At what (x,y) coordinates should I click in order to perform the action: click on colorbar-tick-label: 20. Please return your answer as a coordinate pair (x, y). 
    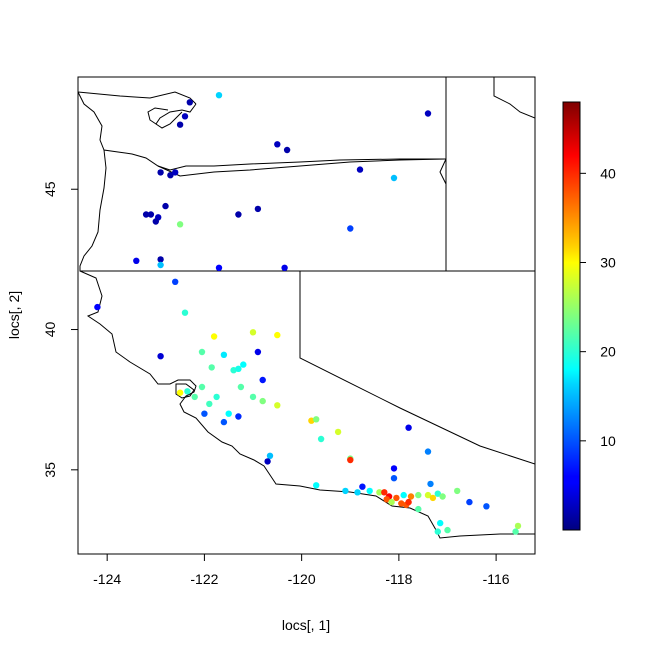
    Looking at the image, I should click on (608, 352).